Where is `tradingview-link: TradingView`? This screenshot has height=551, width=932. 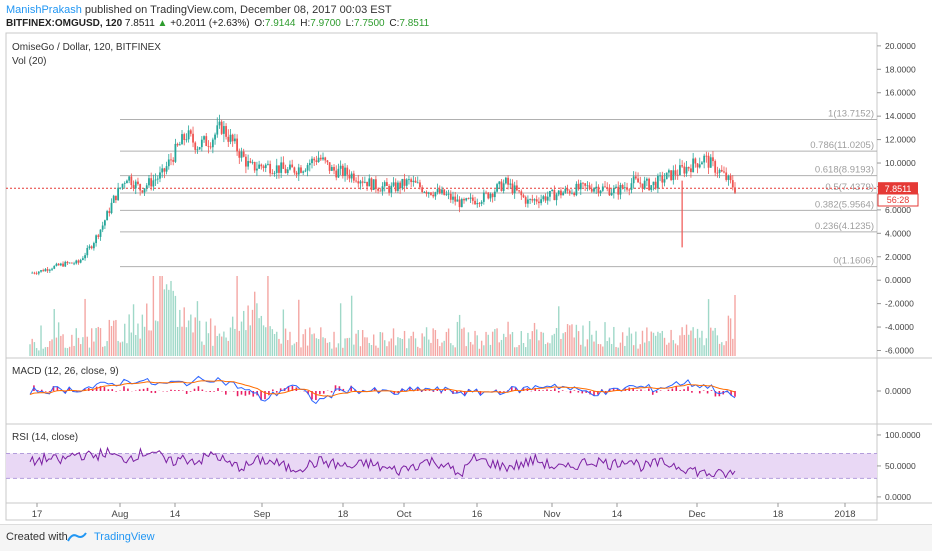 tradingview-link: TradingView is located at coordinates (124, 537).